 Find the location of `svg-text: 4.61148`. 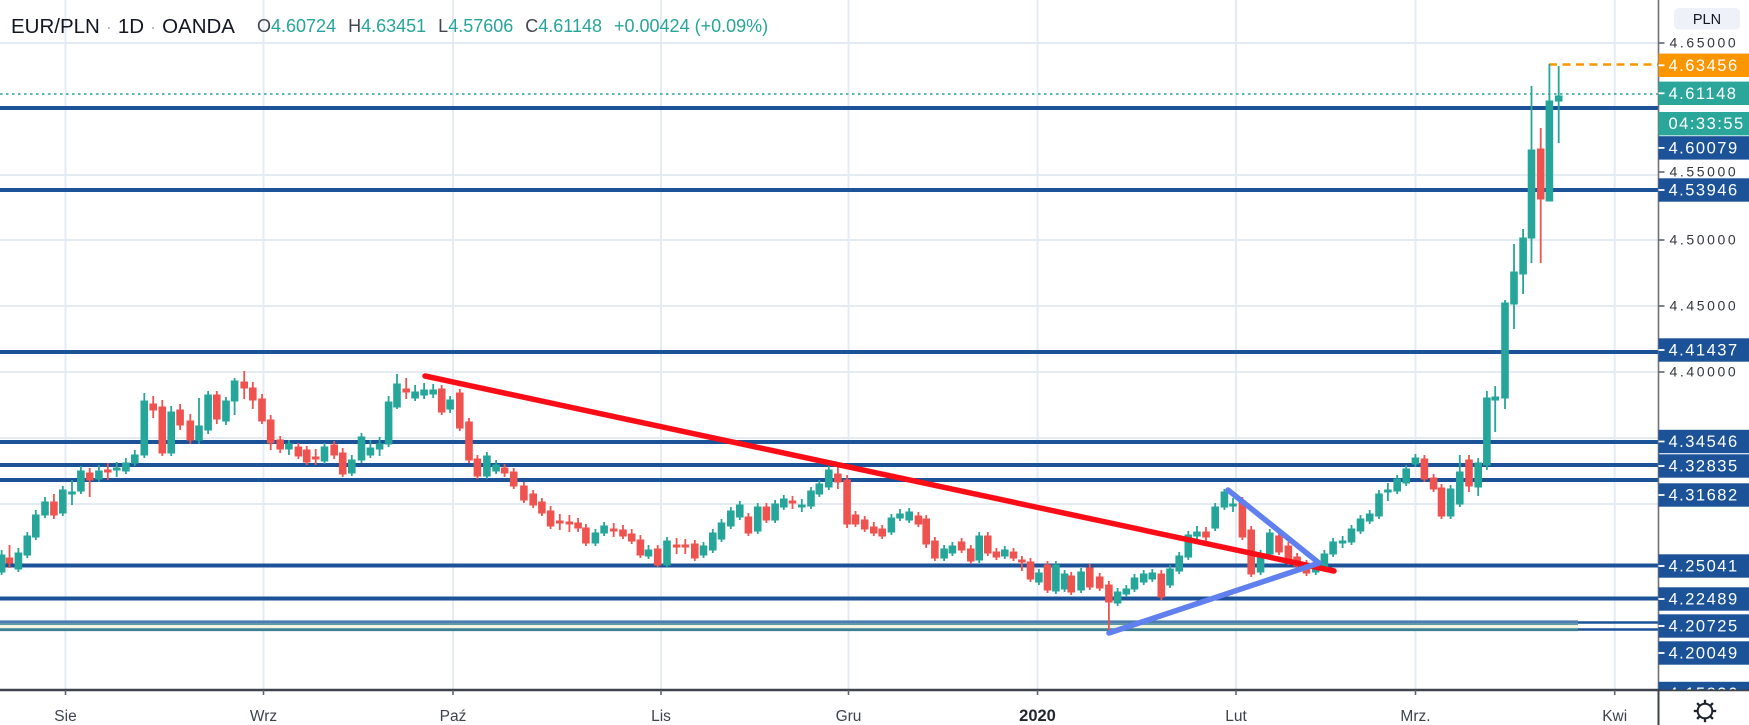

svg-text: 4.61148 is located at coordinates (1703, 94).